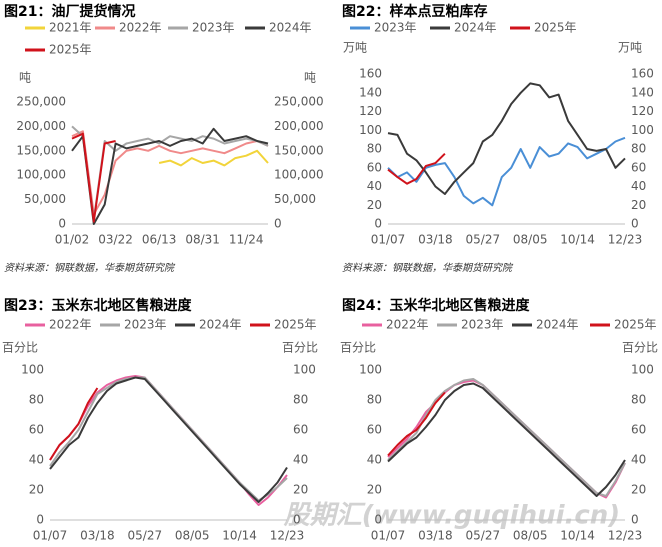 This screenshot has width=662, height=547. I want to click on y-tick-label: 150,000, so click(41, 150).